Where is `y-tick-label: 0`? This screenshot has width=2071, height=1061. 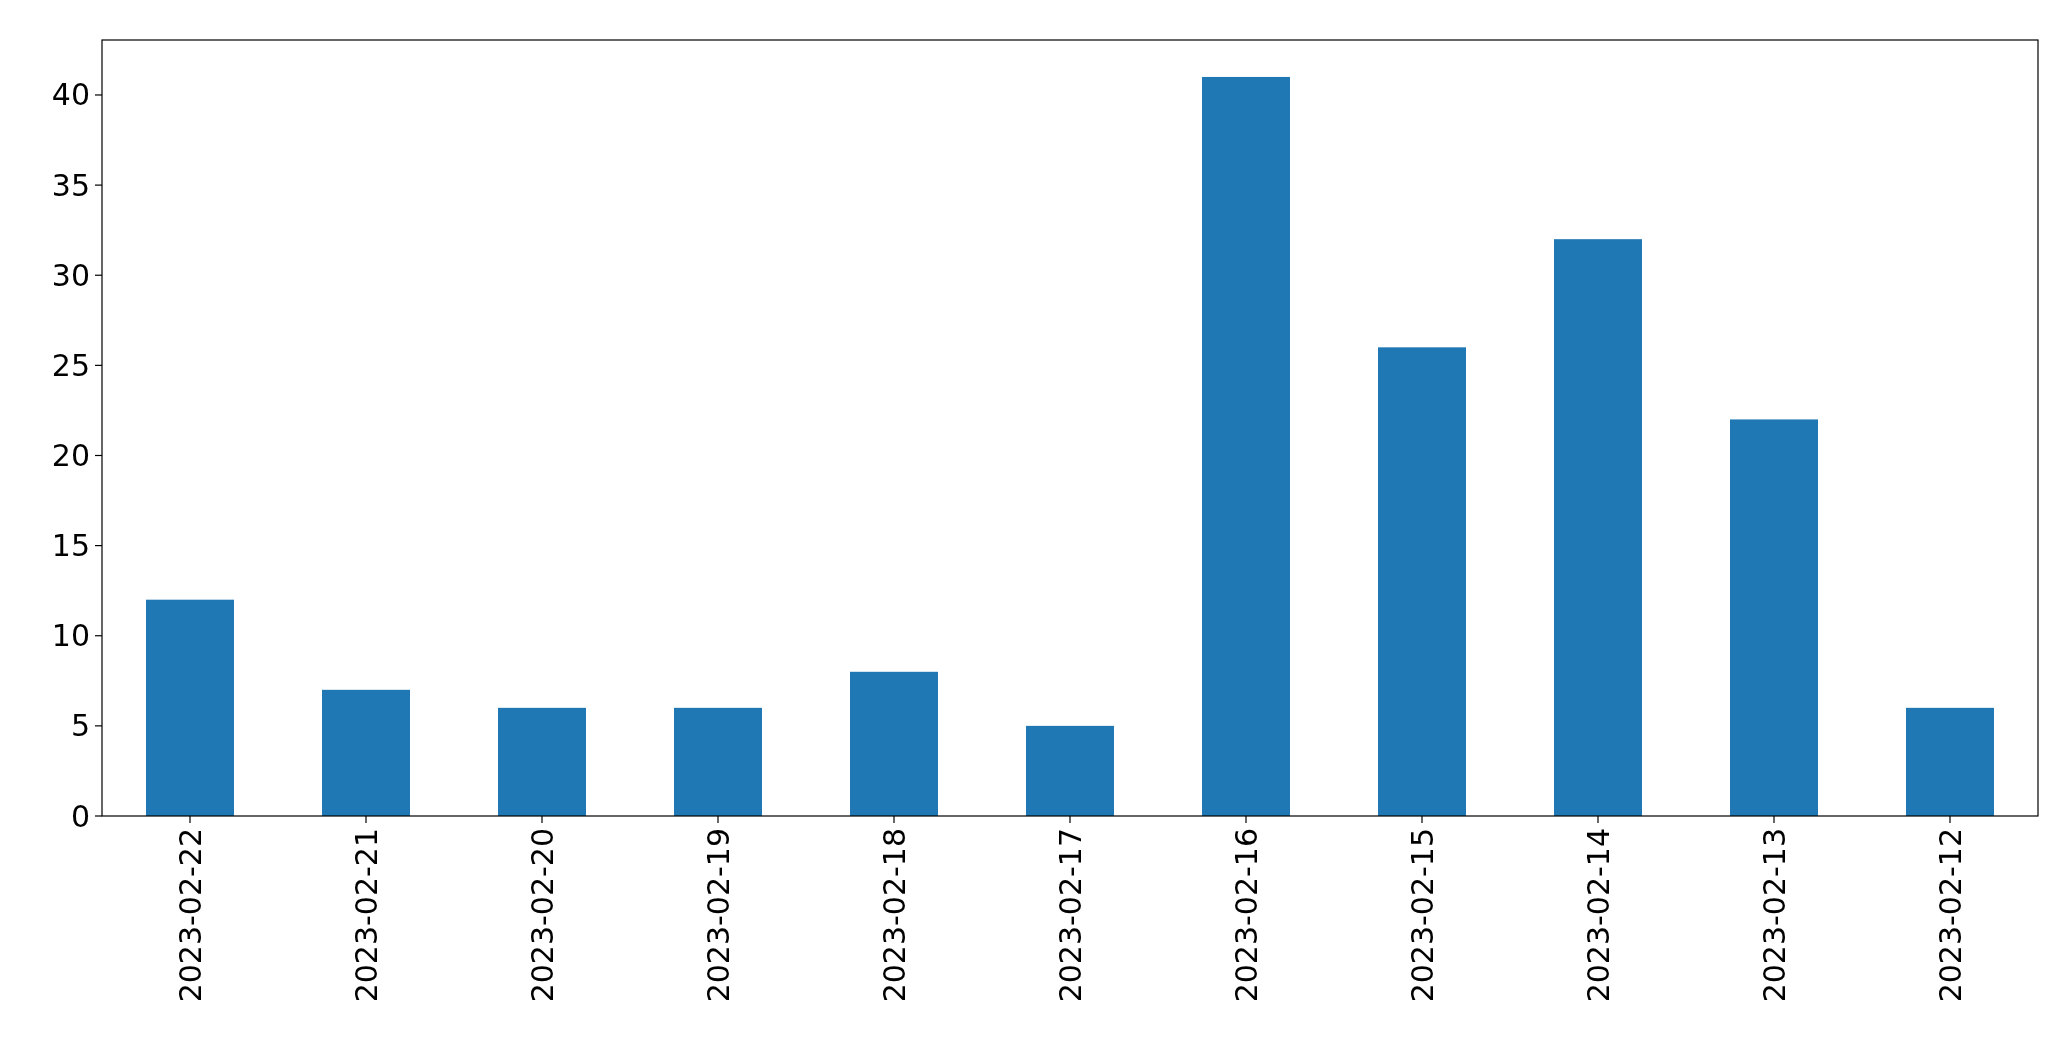
y-tick-label: 0 is located at coordinates (80, 816).